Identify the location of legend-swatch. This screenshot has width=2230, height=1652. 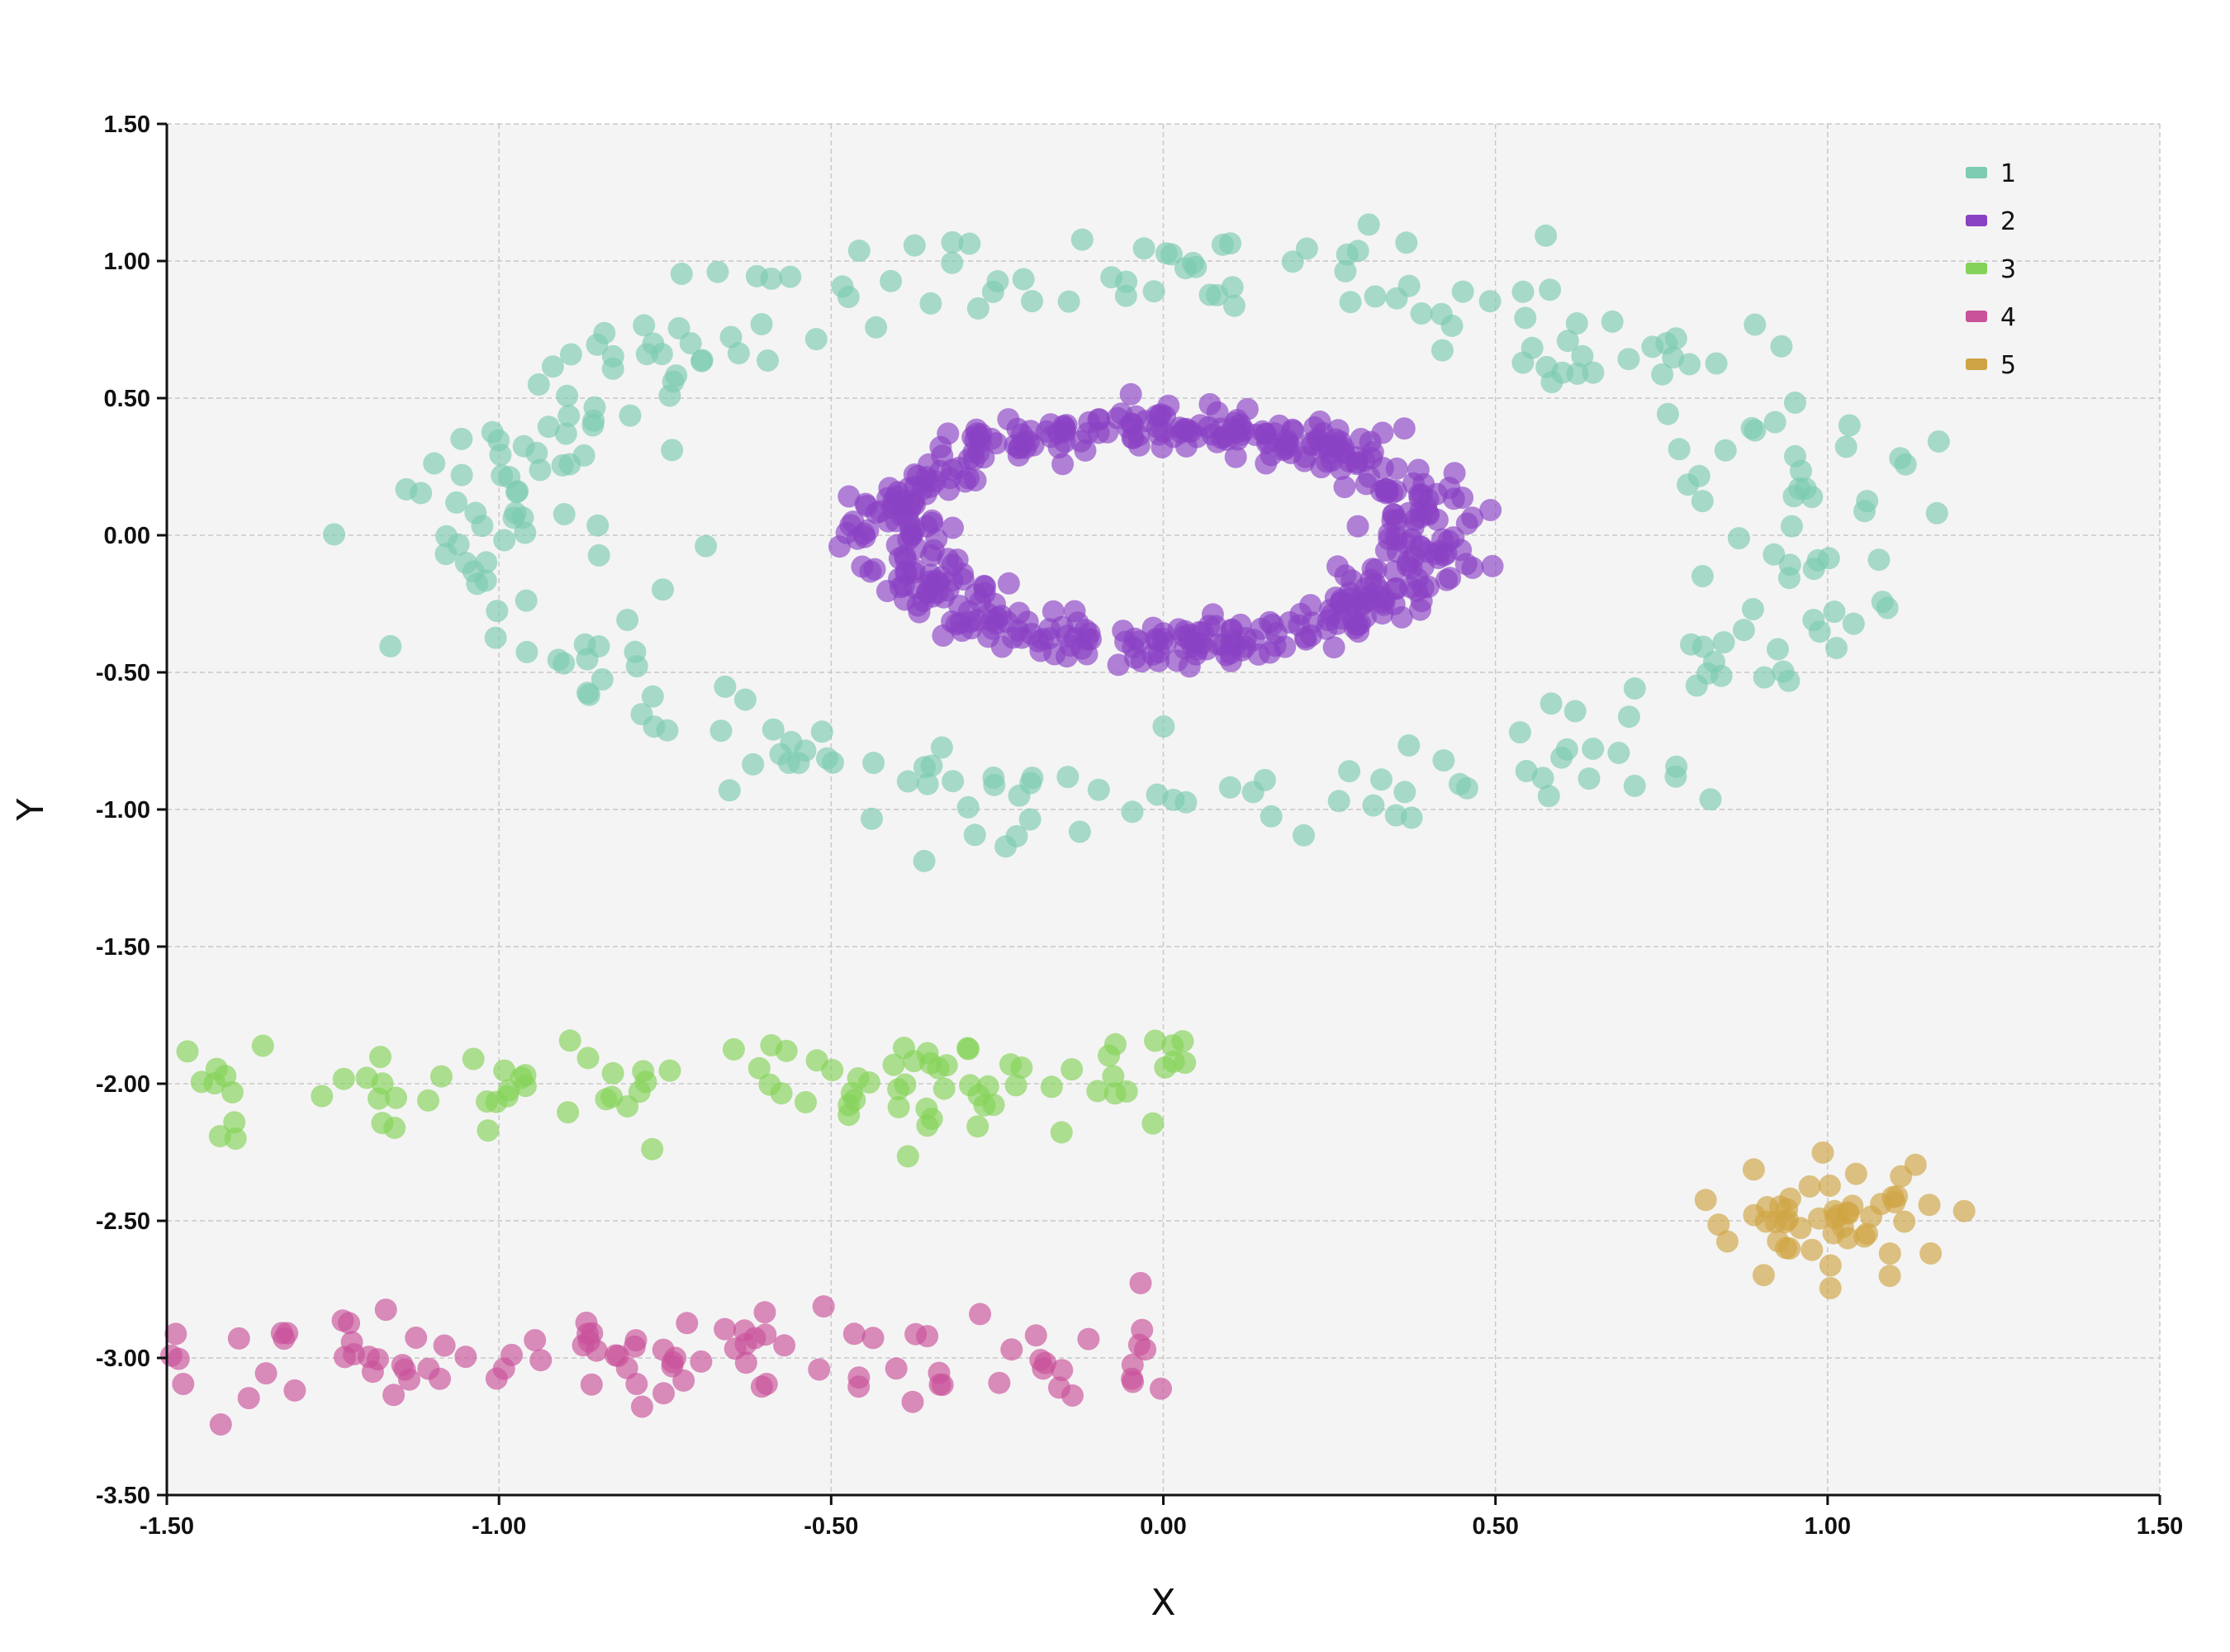
(1976, 364).